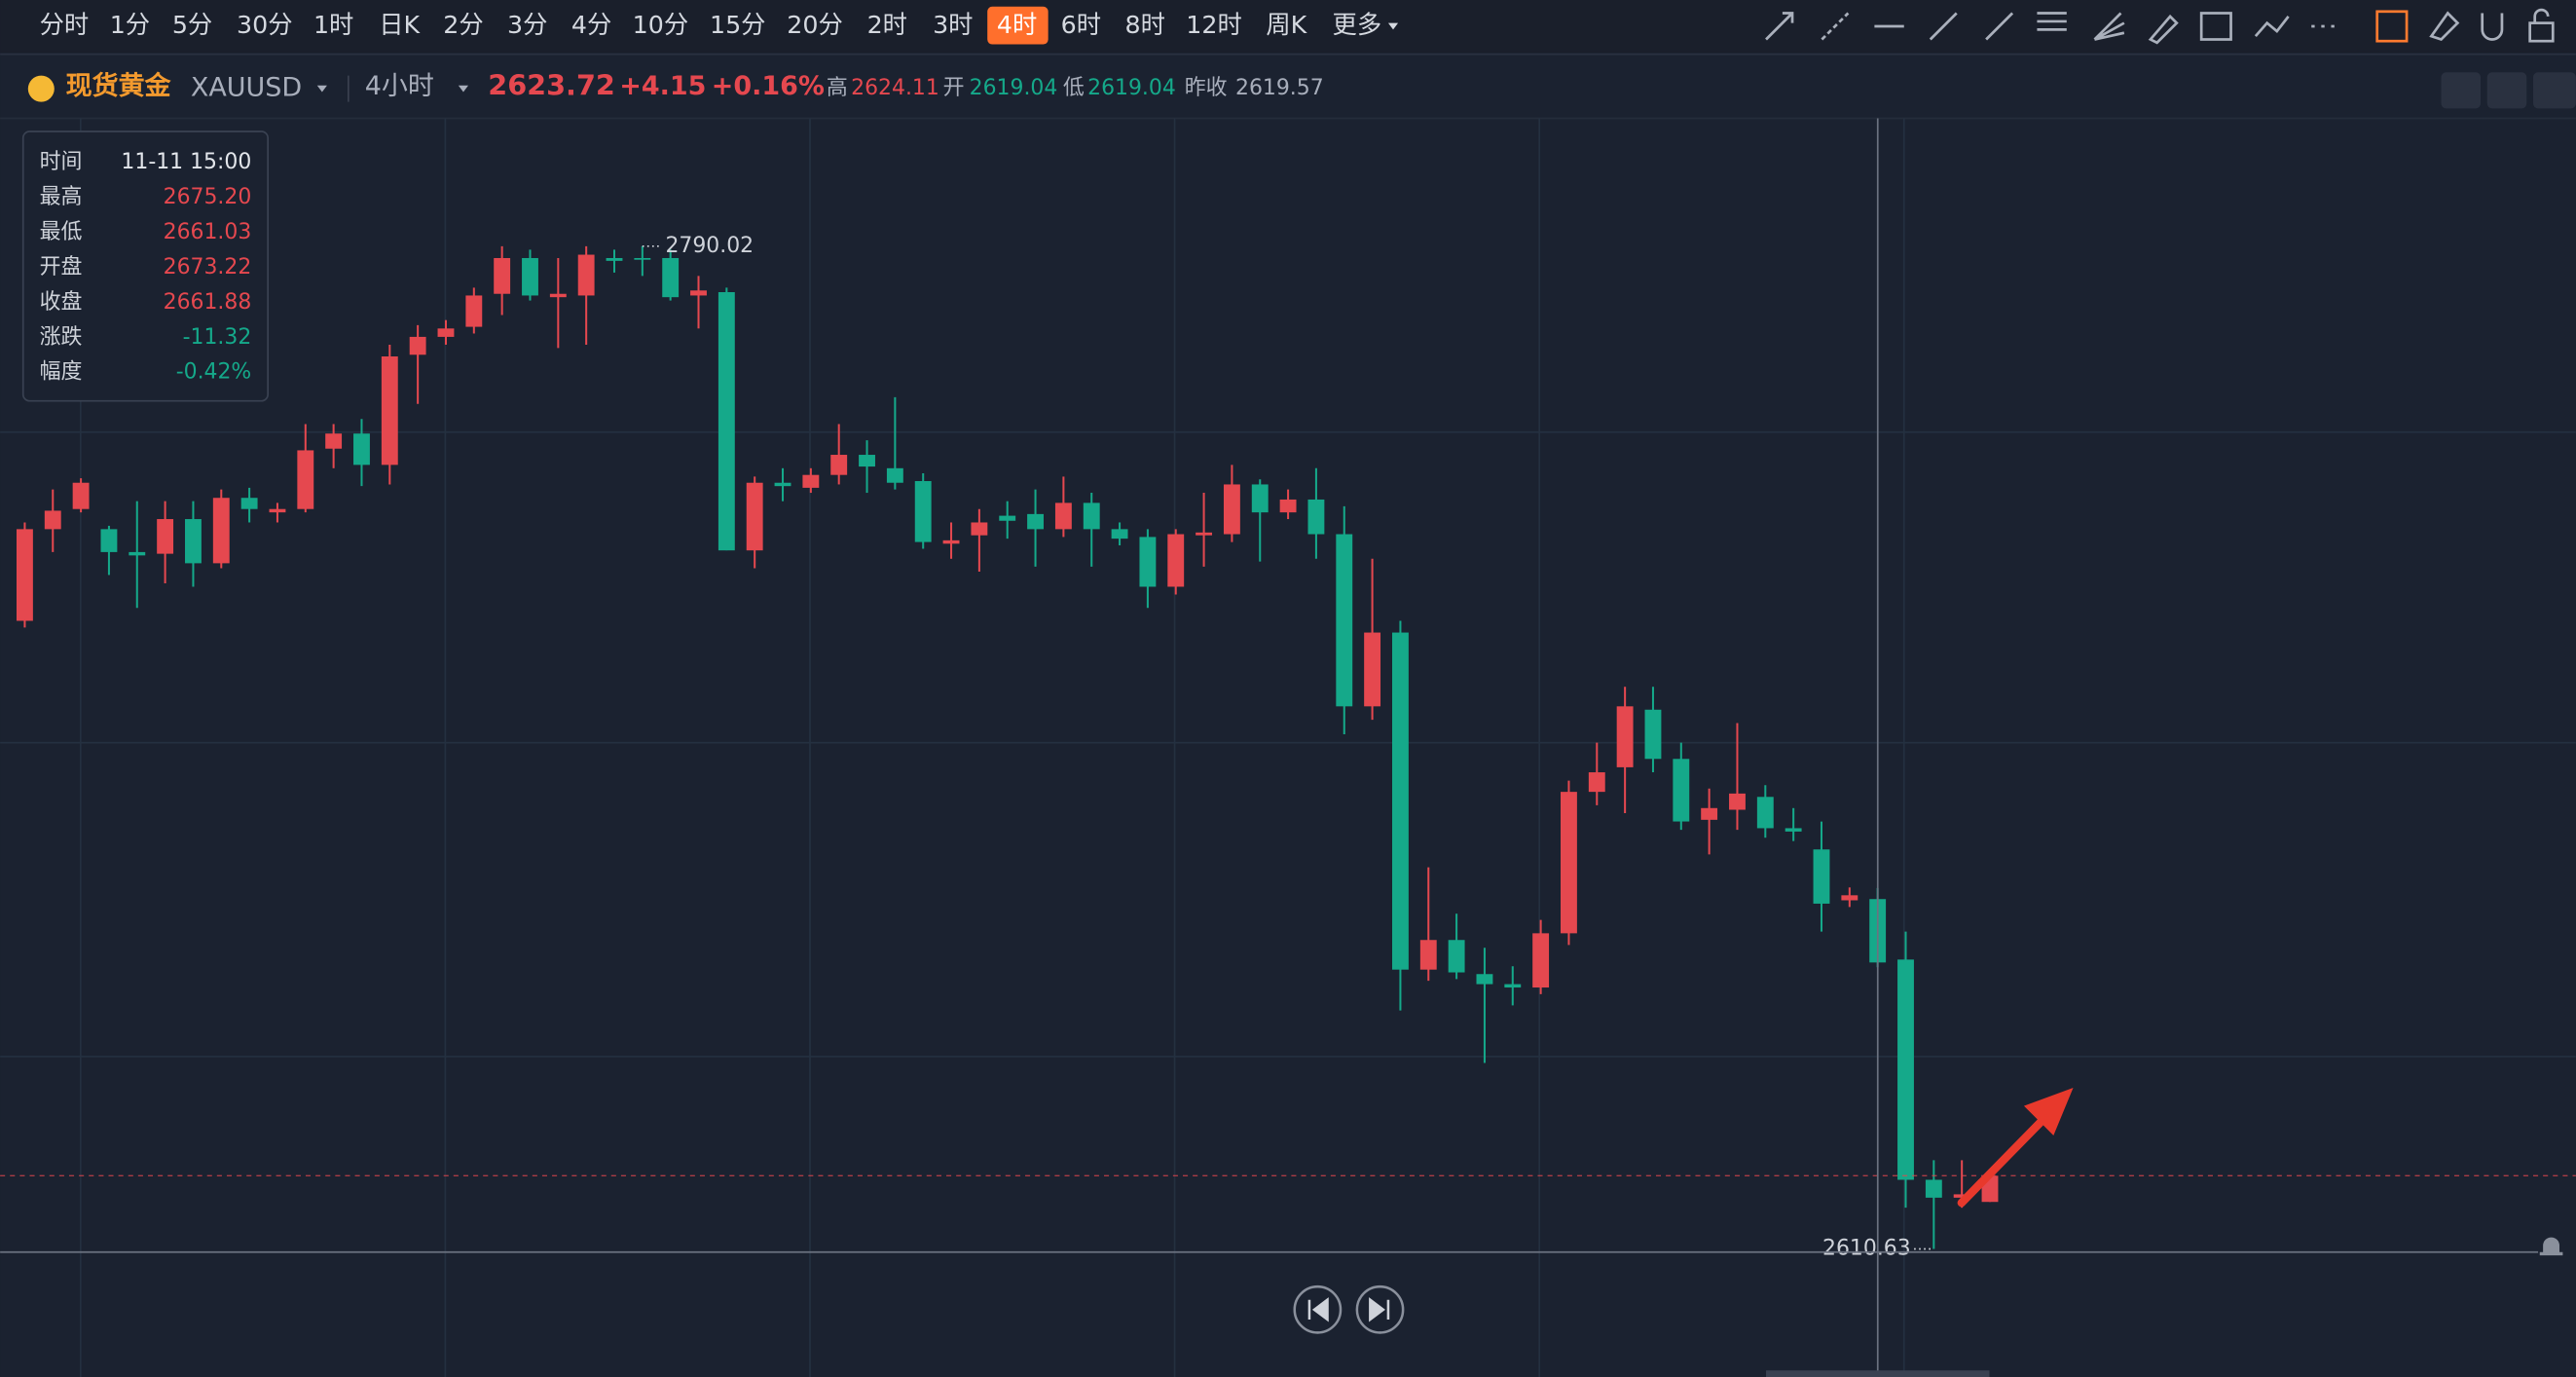 Image resolution: width=2576 pixels, height=1377 pixels. What do you see at coordinates (333, 25) in the screenshot?
I see `interval-tab: 1时` at bounding box center [333, 25].